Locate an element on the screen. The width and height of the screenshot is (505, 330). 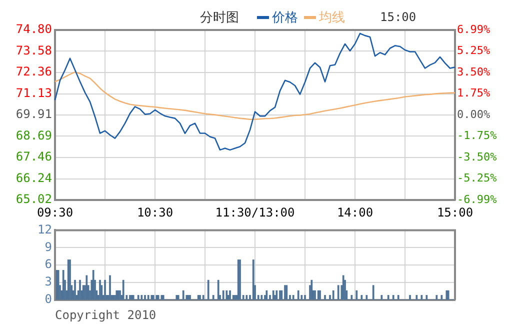
y-tick-label: 73.58 is located at coordinates (34, 50).